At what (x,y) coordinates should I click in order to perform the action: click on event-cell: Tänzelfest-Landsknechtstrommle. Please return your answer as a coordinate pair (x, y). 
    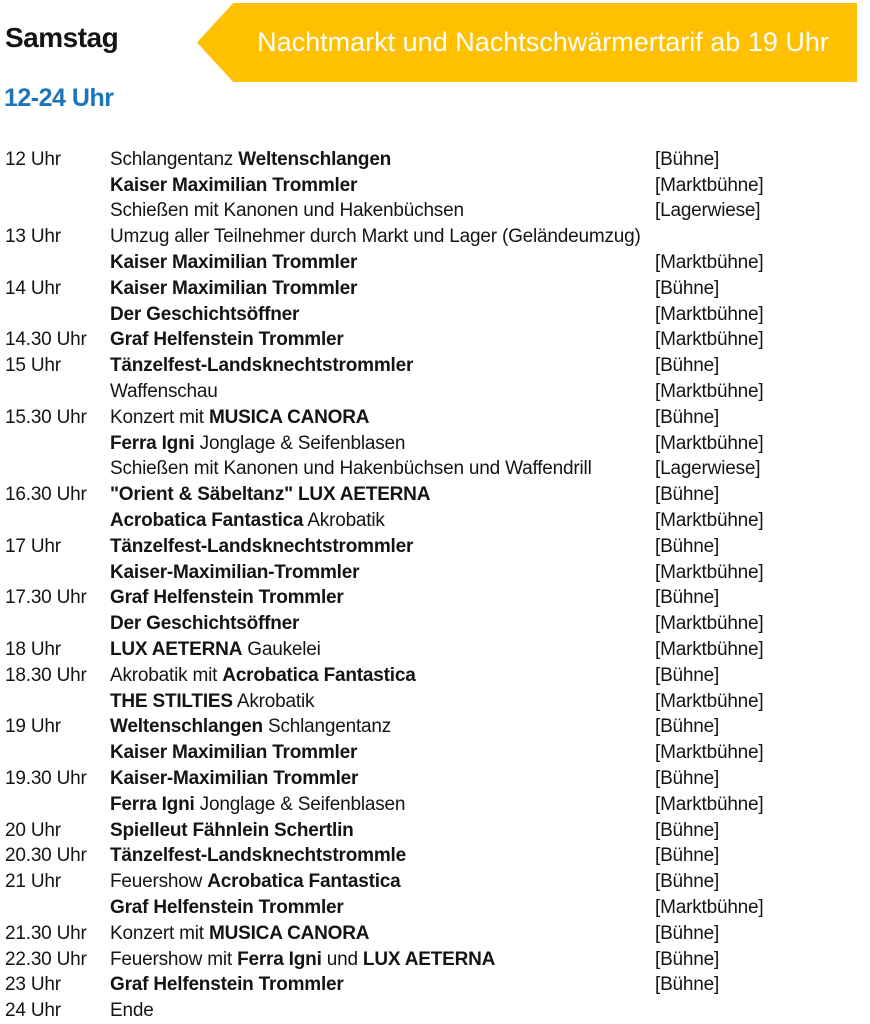
    Looking at the image, I should click on (258, 856).